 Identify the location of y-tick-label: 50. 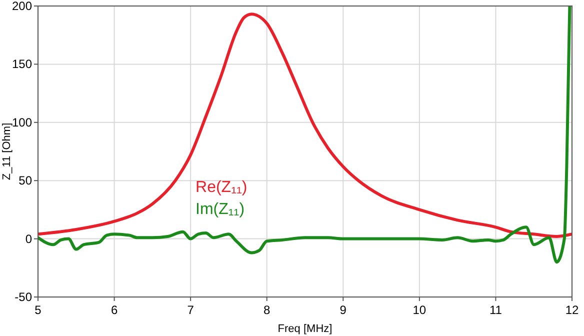
(25, 181).